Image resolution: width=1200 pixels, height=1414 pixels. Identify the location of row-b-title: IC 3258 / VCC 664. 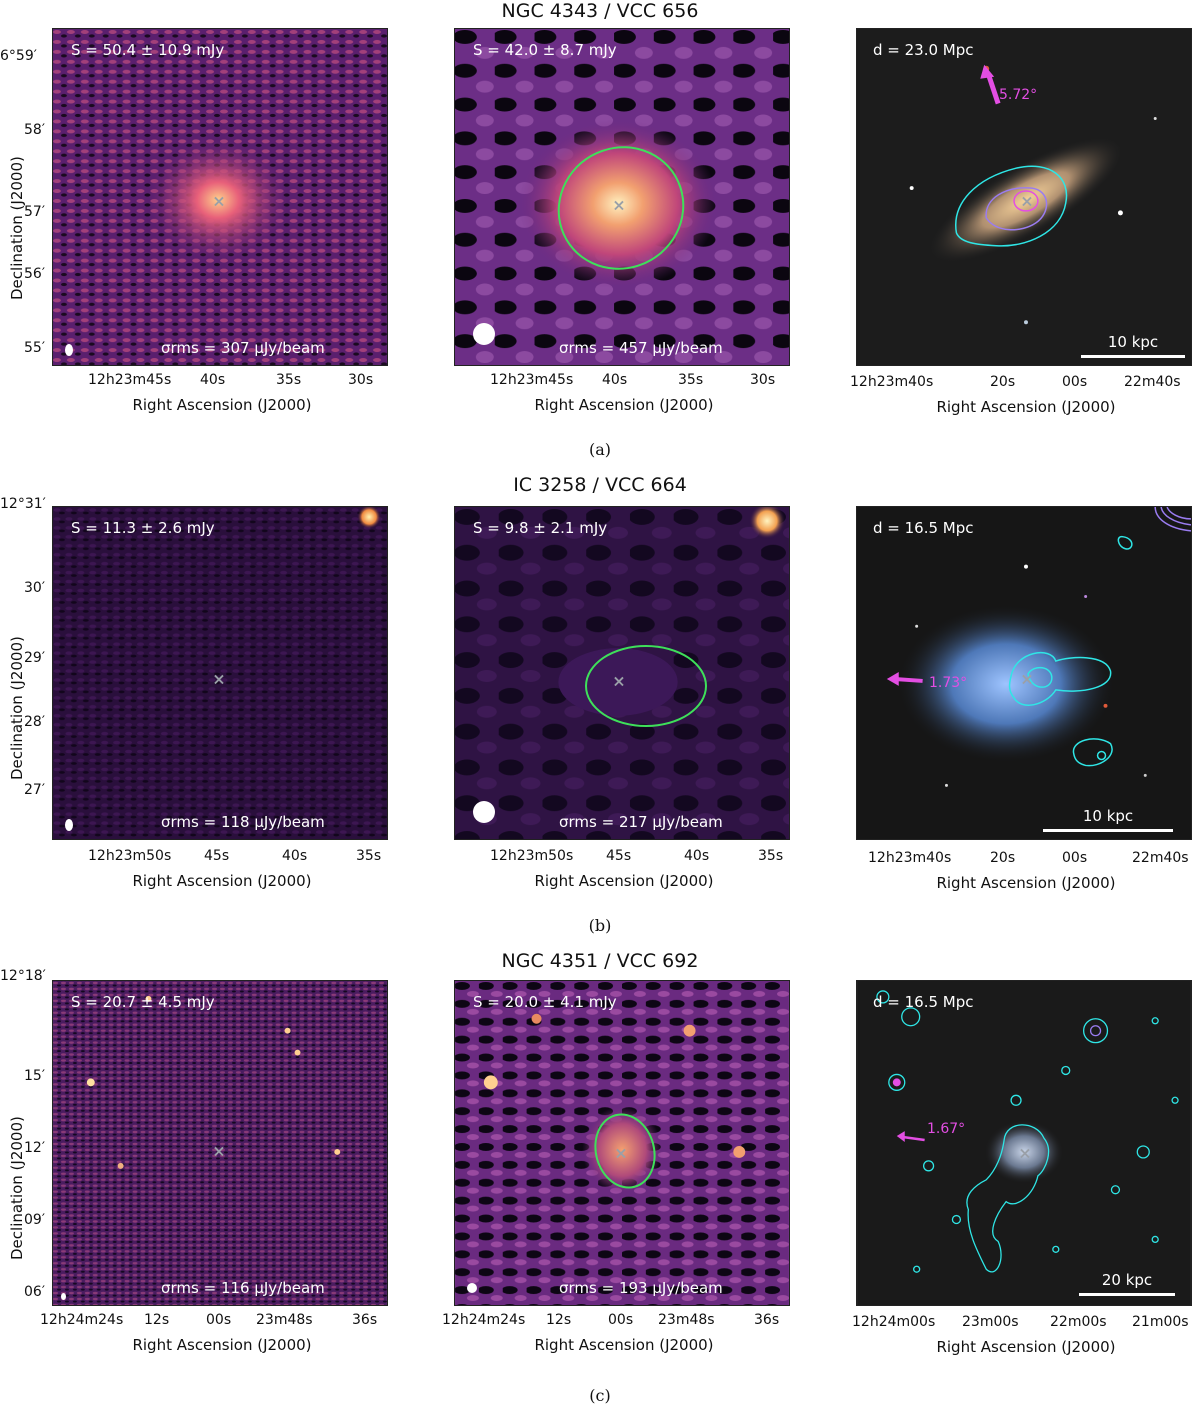
(600, 485).